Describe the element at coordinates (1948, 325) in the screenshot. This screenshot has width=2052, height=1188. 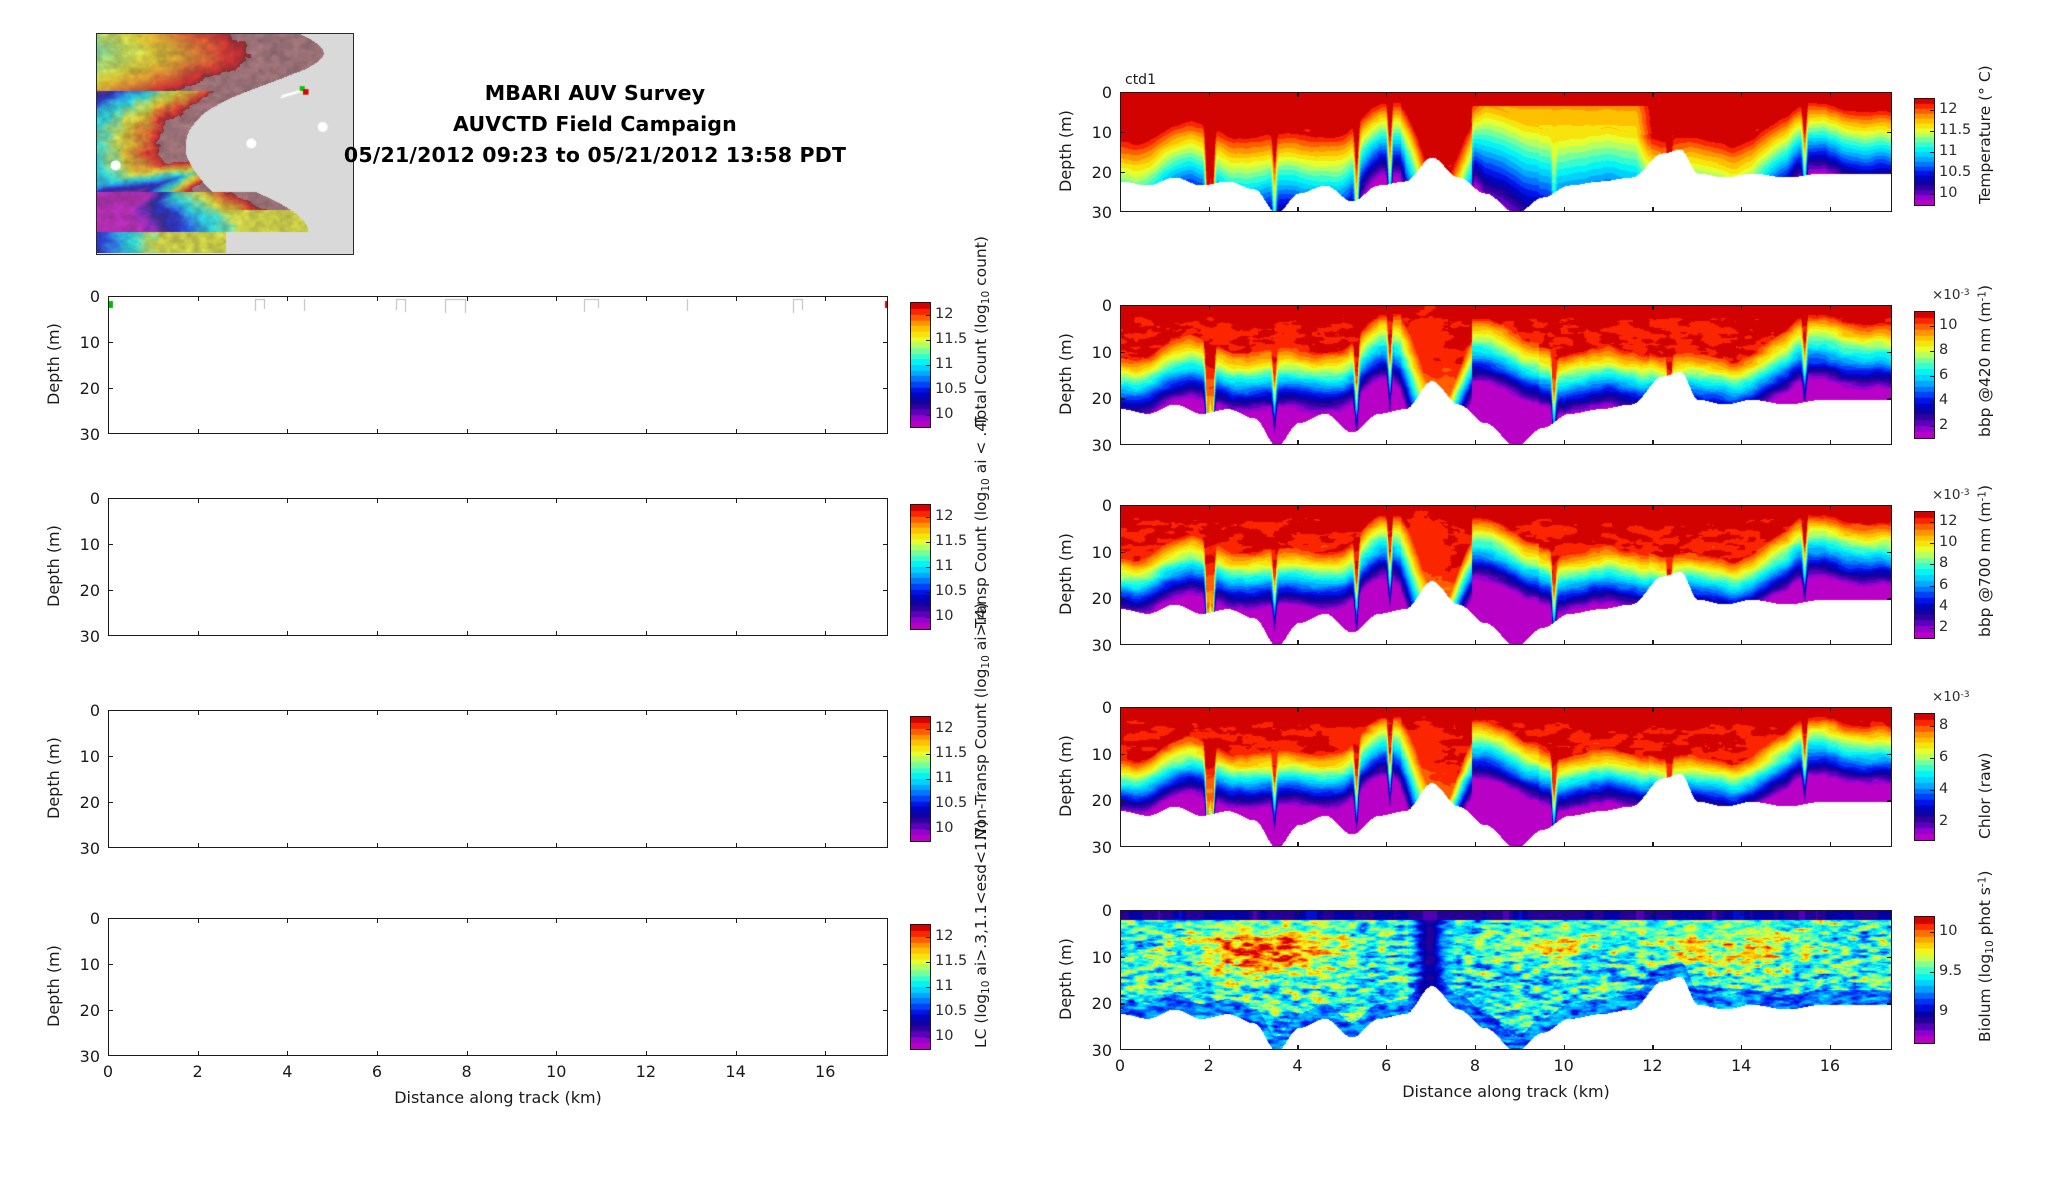
I see `bbp420-colorbar-tick-label: 10` at that location.